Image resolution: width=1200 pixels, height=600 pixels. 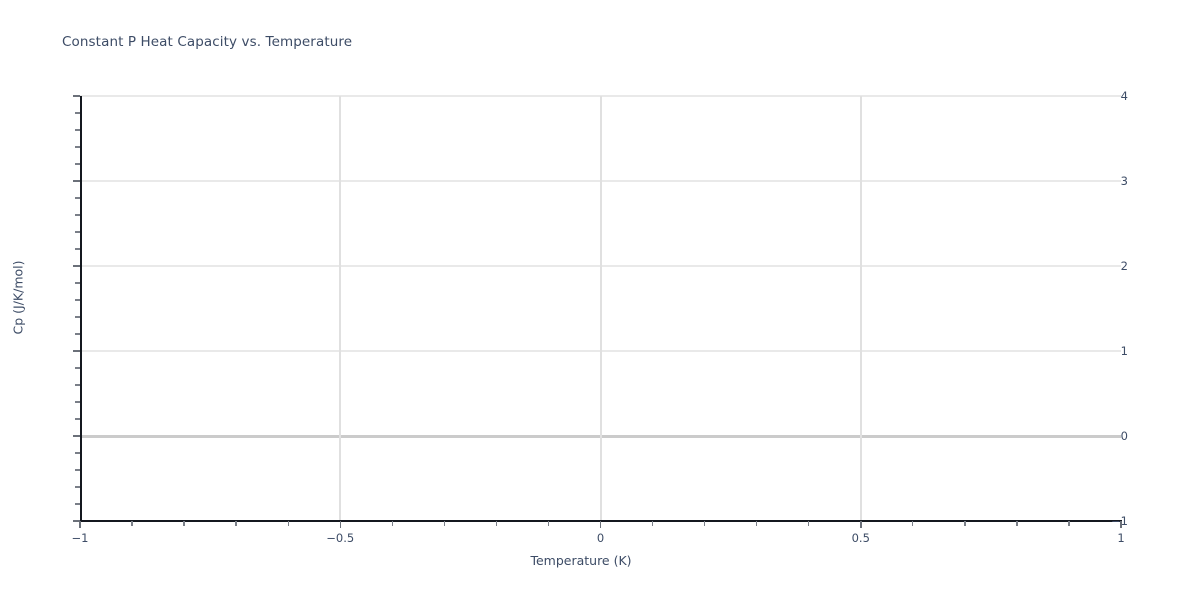 I want to click on chart-title: Constant P Heat Capacity vs. Temperature, so click(x=207, y=42).